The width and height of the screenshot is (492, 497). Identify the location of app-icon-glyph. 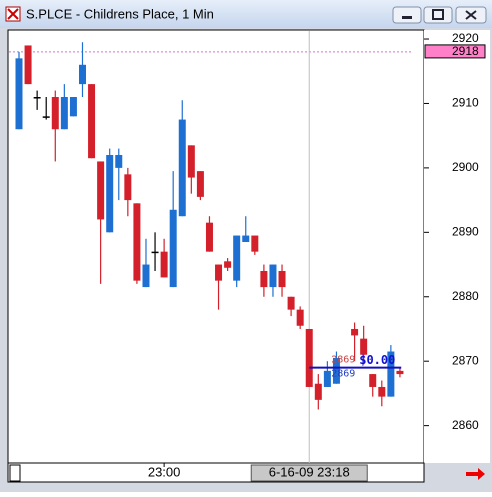
(13, 14).